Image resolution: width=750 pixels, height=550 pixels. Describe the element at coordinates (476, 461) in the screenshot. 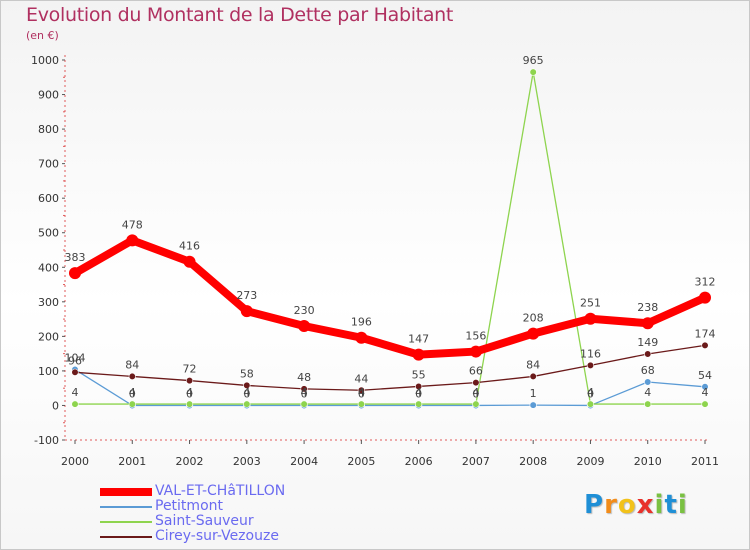

I see `x-tick-label: 2007` at that location.